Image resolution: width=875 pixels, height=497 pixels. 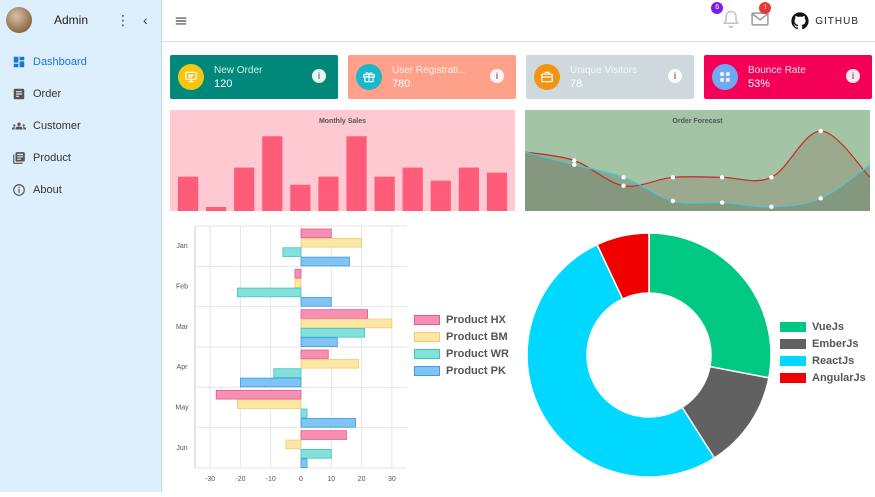 I want to click on legend-item-angularjs: AngularJs, so click(x=823, y=378).